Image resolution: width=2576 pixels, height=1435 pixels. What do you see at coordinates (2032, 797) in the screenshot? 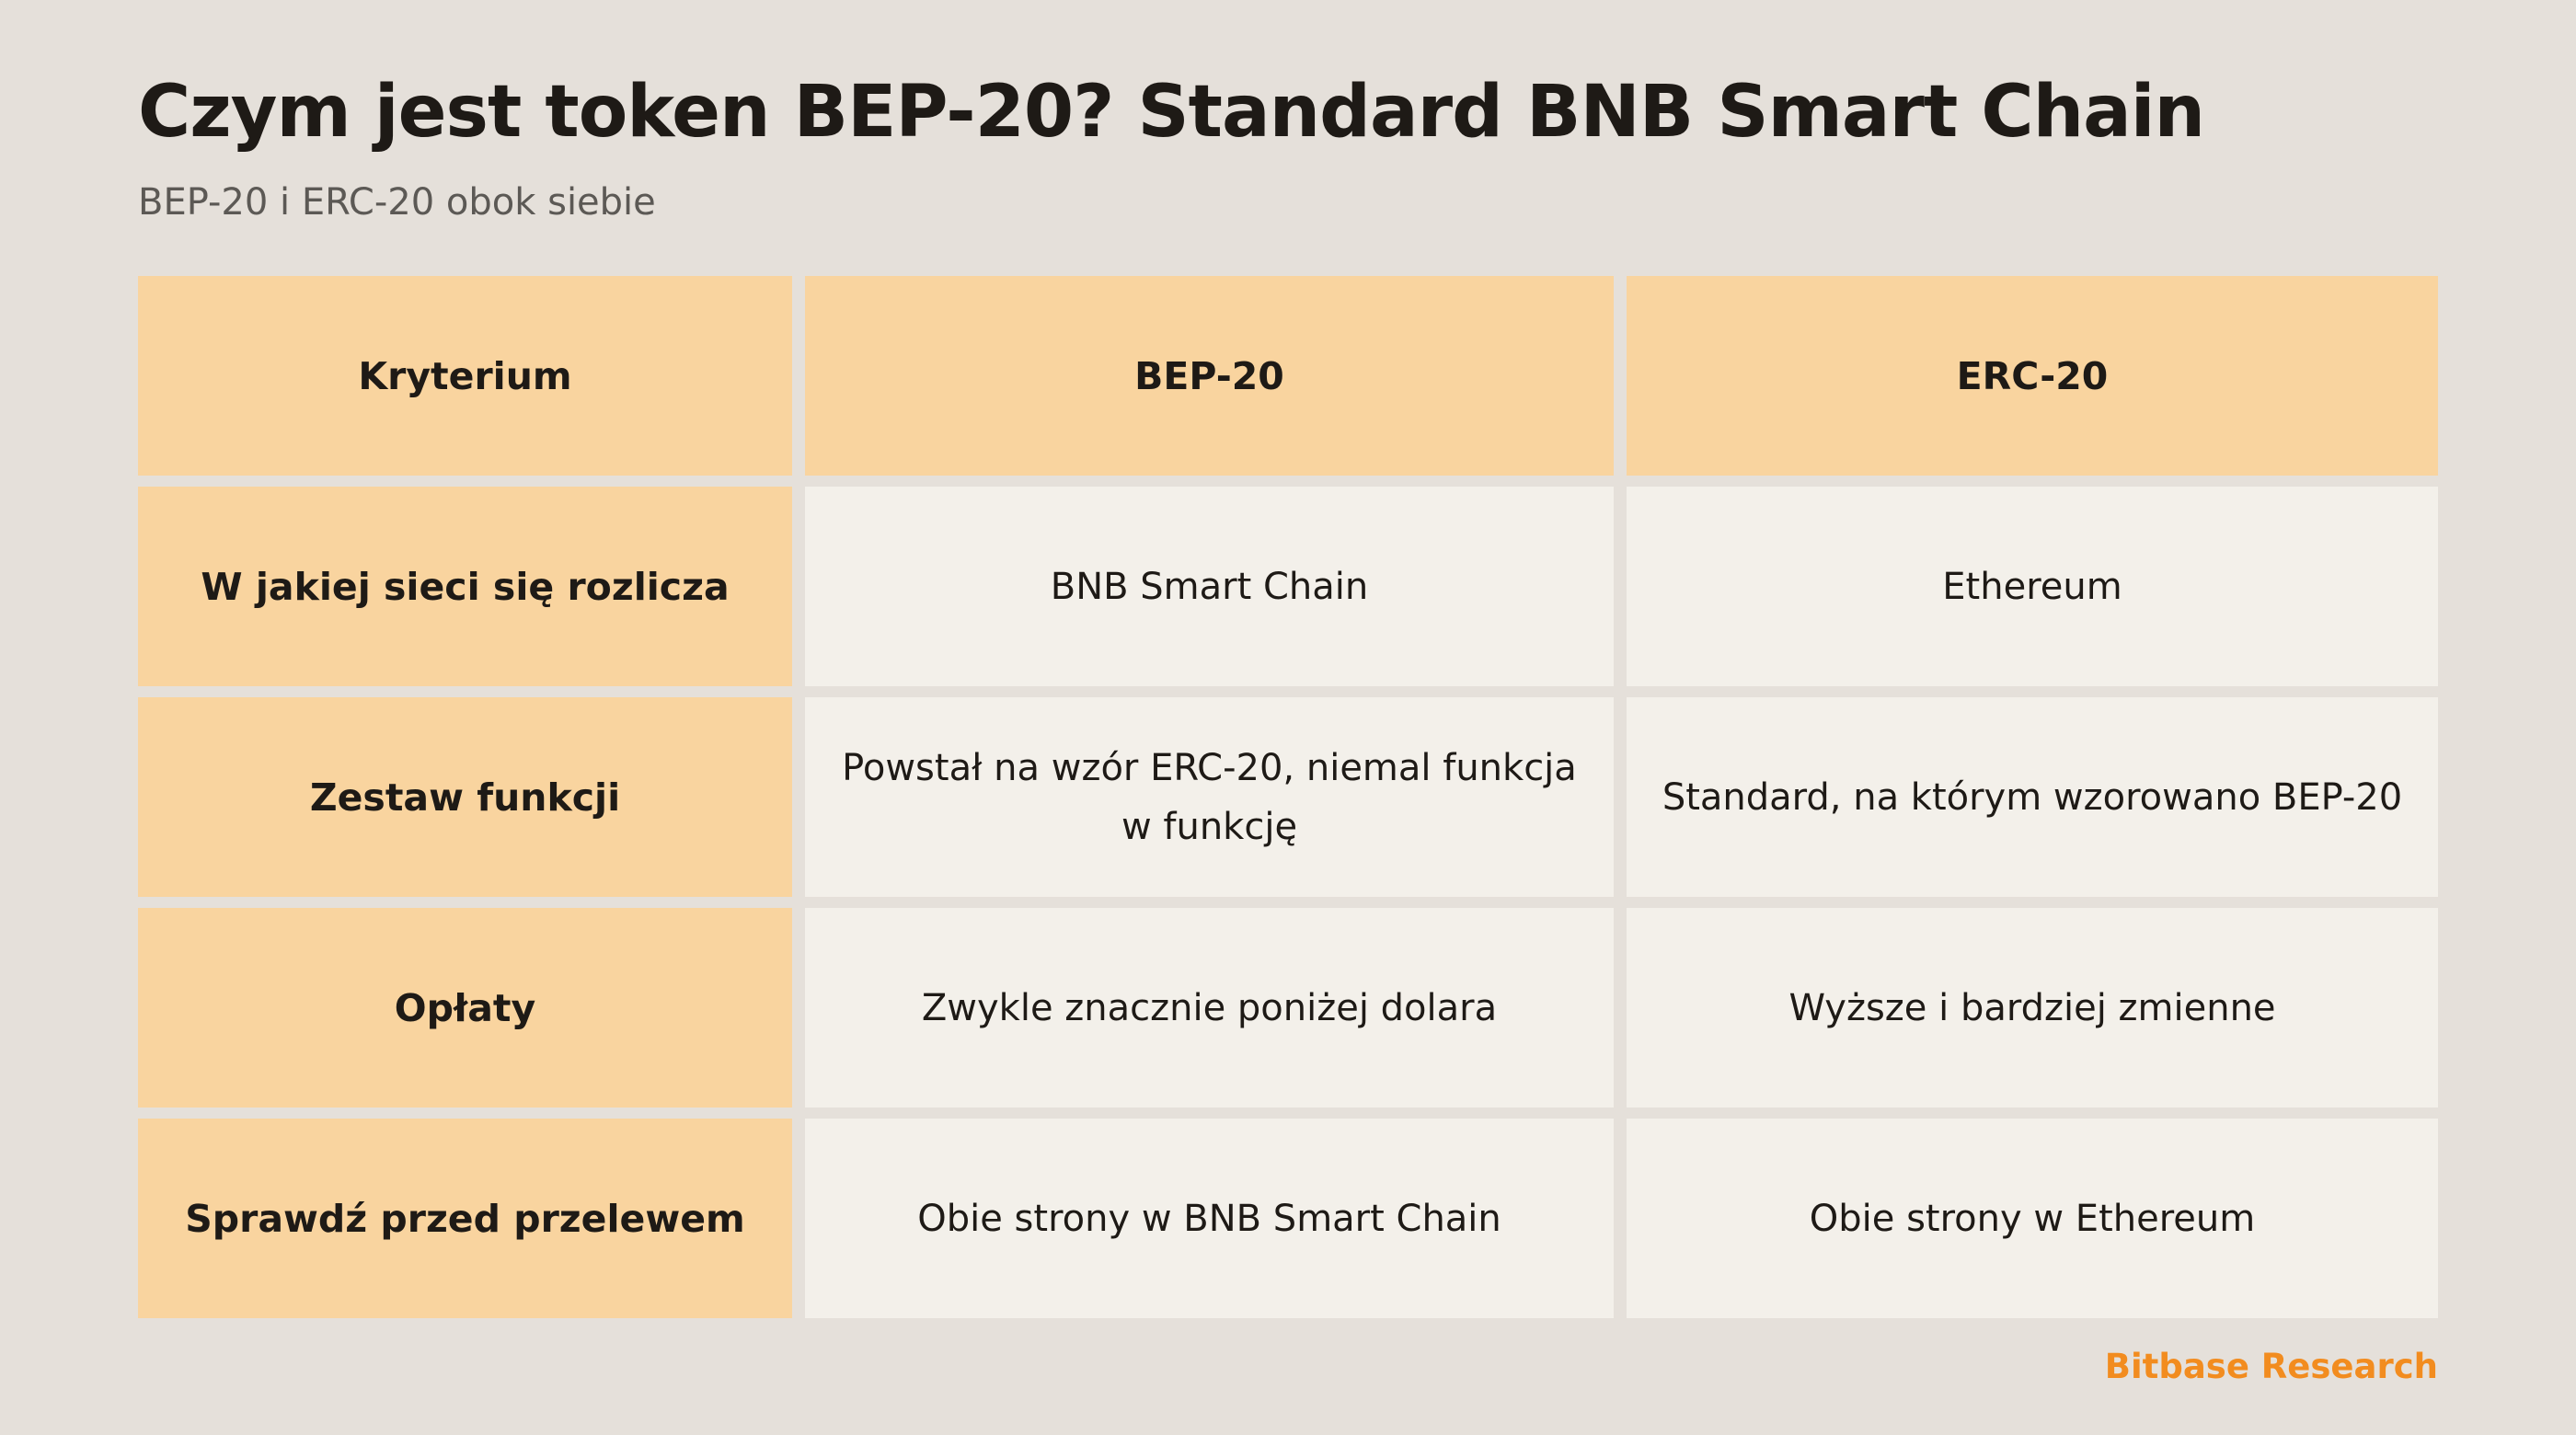
I see `table-cell-erc20-features: Standard, na którym wzorowano BEP-20` at bounding box center [2032, 797].